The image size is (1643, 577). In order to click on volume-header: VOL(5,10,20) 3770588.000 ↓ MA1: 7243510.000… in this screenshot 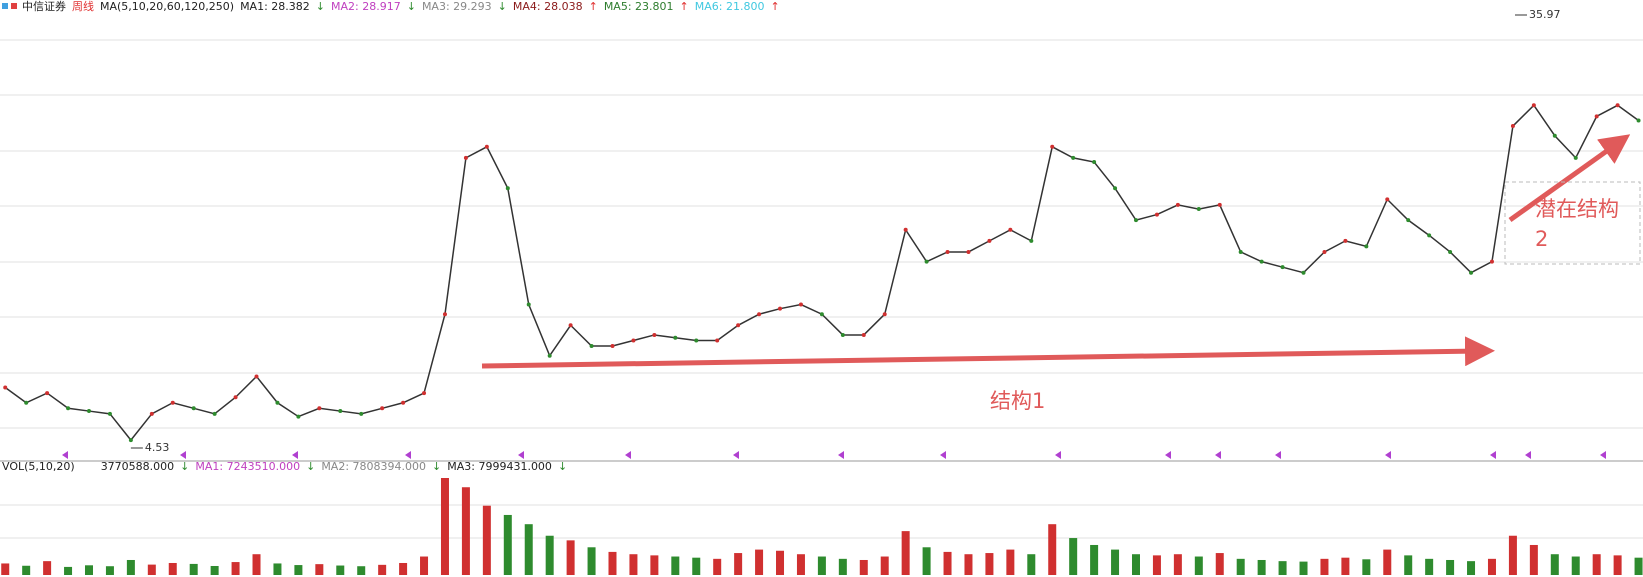, I will do `click(284, 466)`.